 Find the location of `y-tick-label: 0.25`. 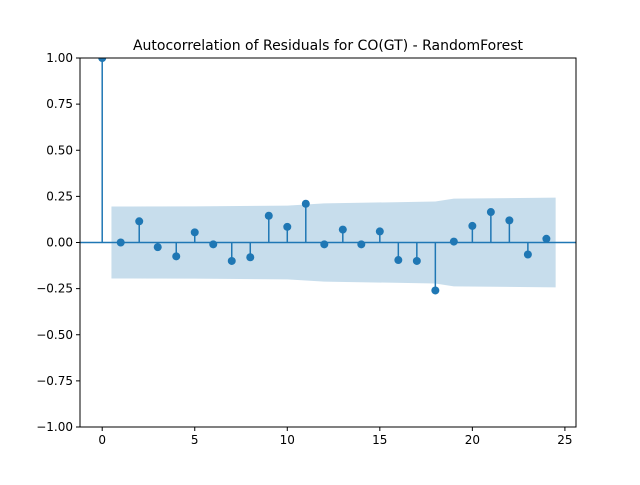

y-tick-label: 0.25 is located at coordinates (59, 196).